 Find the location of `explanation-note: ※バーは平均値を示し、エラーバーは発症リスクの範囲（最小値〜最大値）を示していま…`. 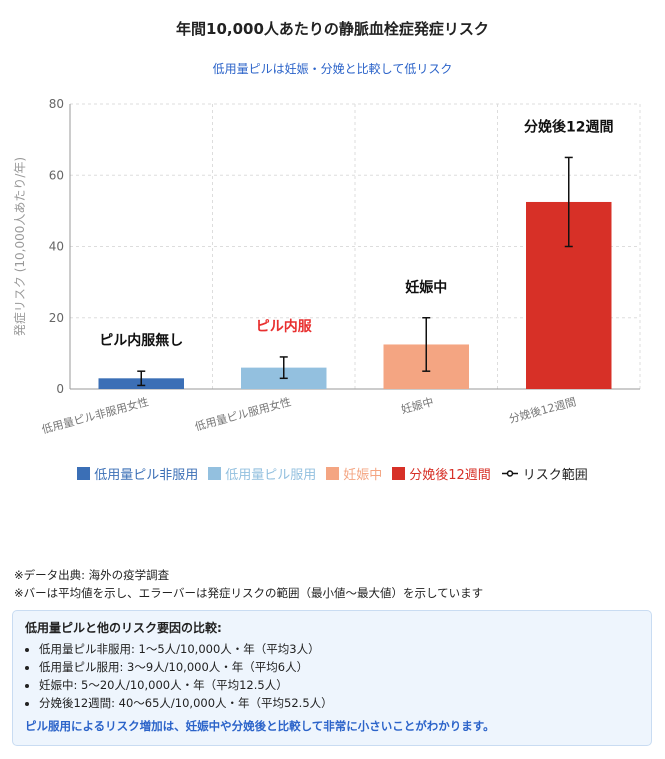

explanation-note: ※バーは平均値を示し、エラーバーは発症リスクの範囲（最小値〜最大値）を示していま… is located at coordinates (249, 593).